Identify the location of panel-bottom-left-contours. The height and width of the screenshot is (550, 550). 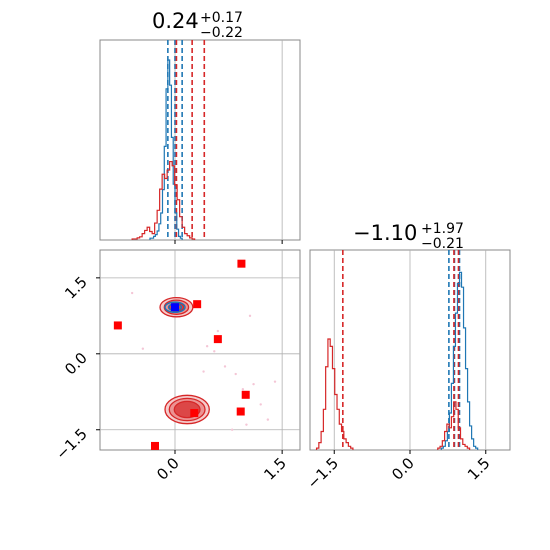
(184, 360).